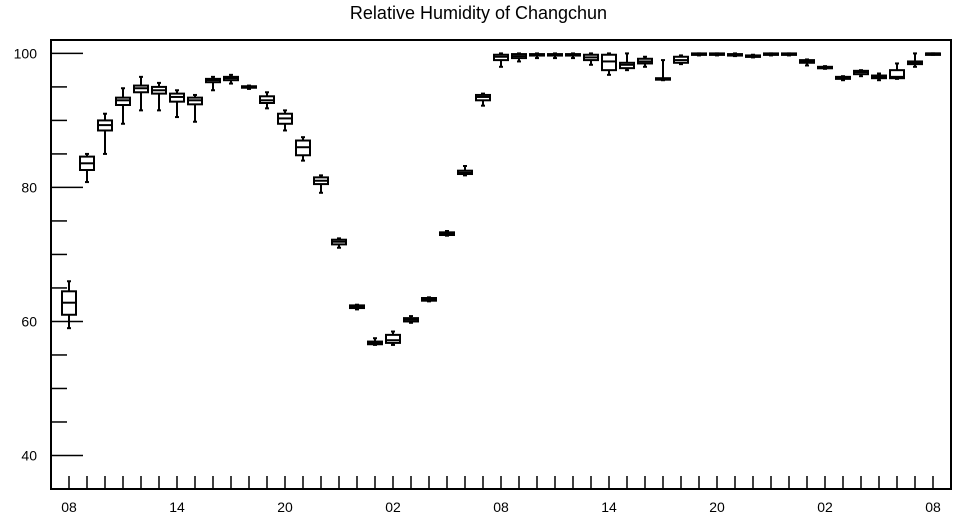 This screenshot has height=520, width=957. Describe the element at coordinates (26, 53) in the screenshot. I see `y-tick-label: 100` at that location.